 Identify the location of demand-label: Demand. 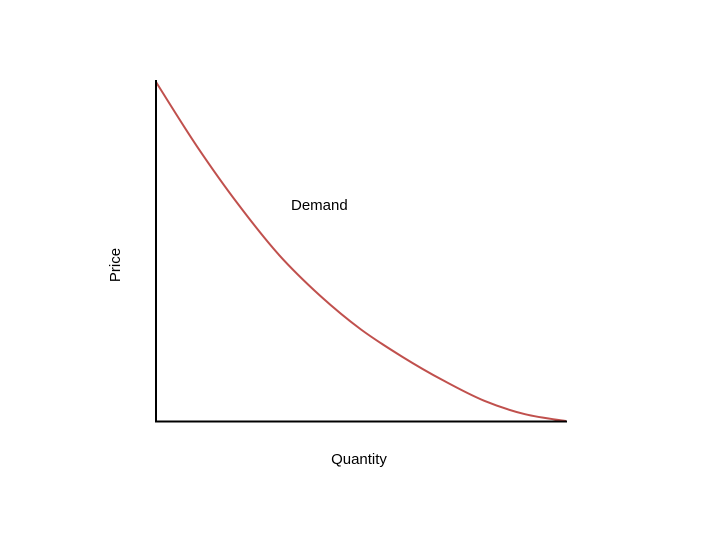
(319, 205).